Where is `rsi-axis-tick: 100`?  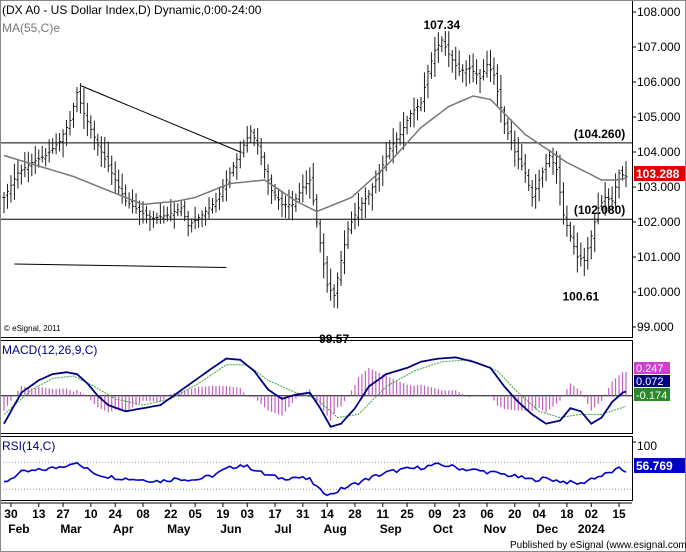 rsi-axis-tick: 100 is located at coordinates (647, 446).